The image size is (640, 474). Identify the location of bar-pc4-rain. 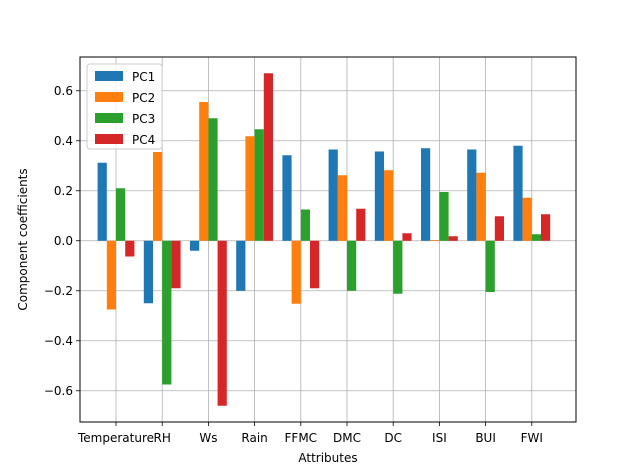
(268, 157).